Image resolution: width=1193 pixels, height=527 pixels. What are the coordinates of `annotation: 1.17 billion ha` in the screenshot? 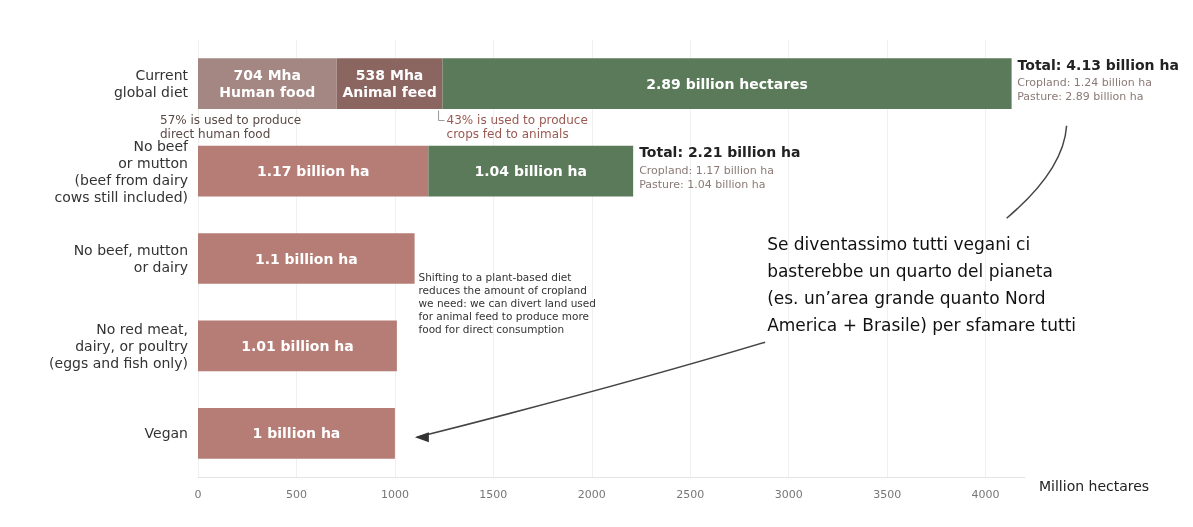 It's located at (313, 171).